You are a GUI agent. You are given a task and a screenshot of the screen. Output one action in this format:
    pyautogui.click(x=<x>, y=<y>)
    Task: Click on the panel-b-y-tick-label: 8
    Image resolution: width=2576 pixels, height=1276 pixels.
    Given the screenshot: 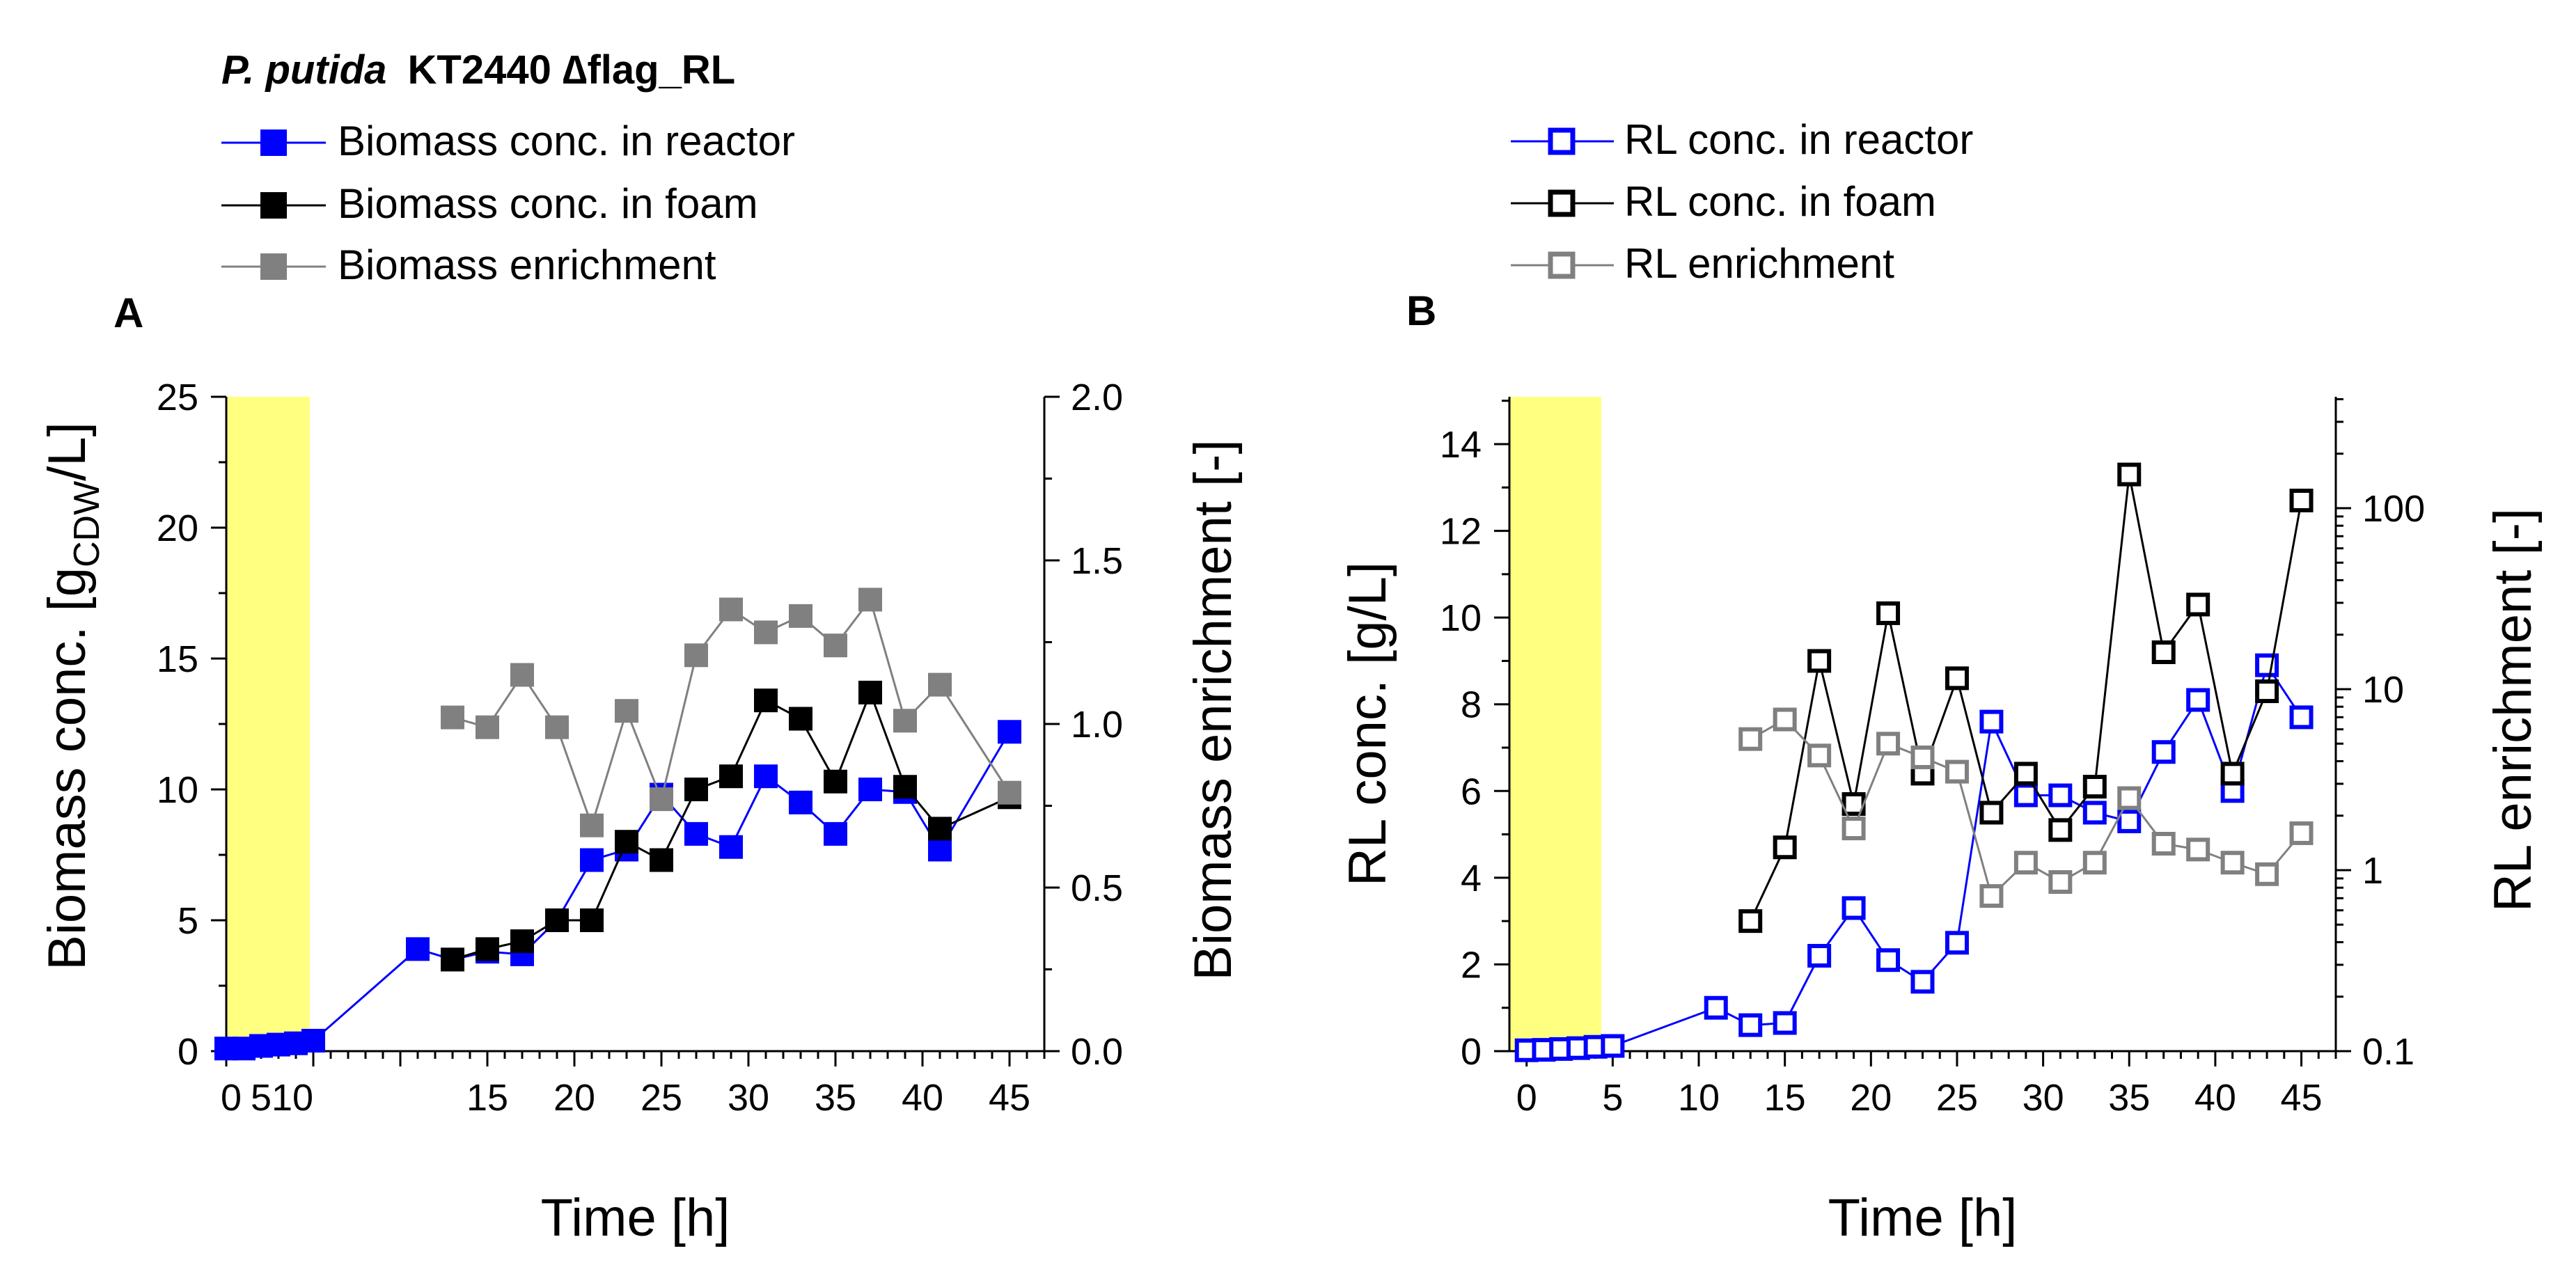 What is the action you would take?
    pyautogui.click(x=1471, y=705)
    